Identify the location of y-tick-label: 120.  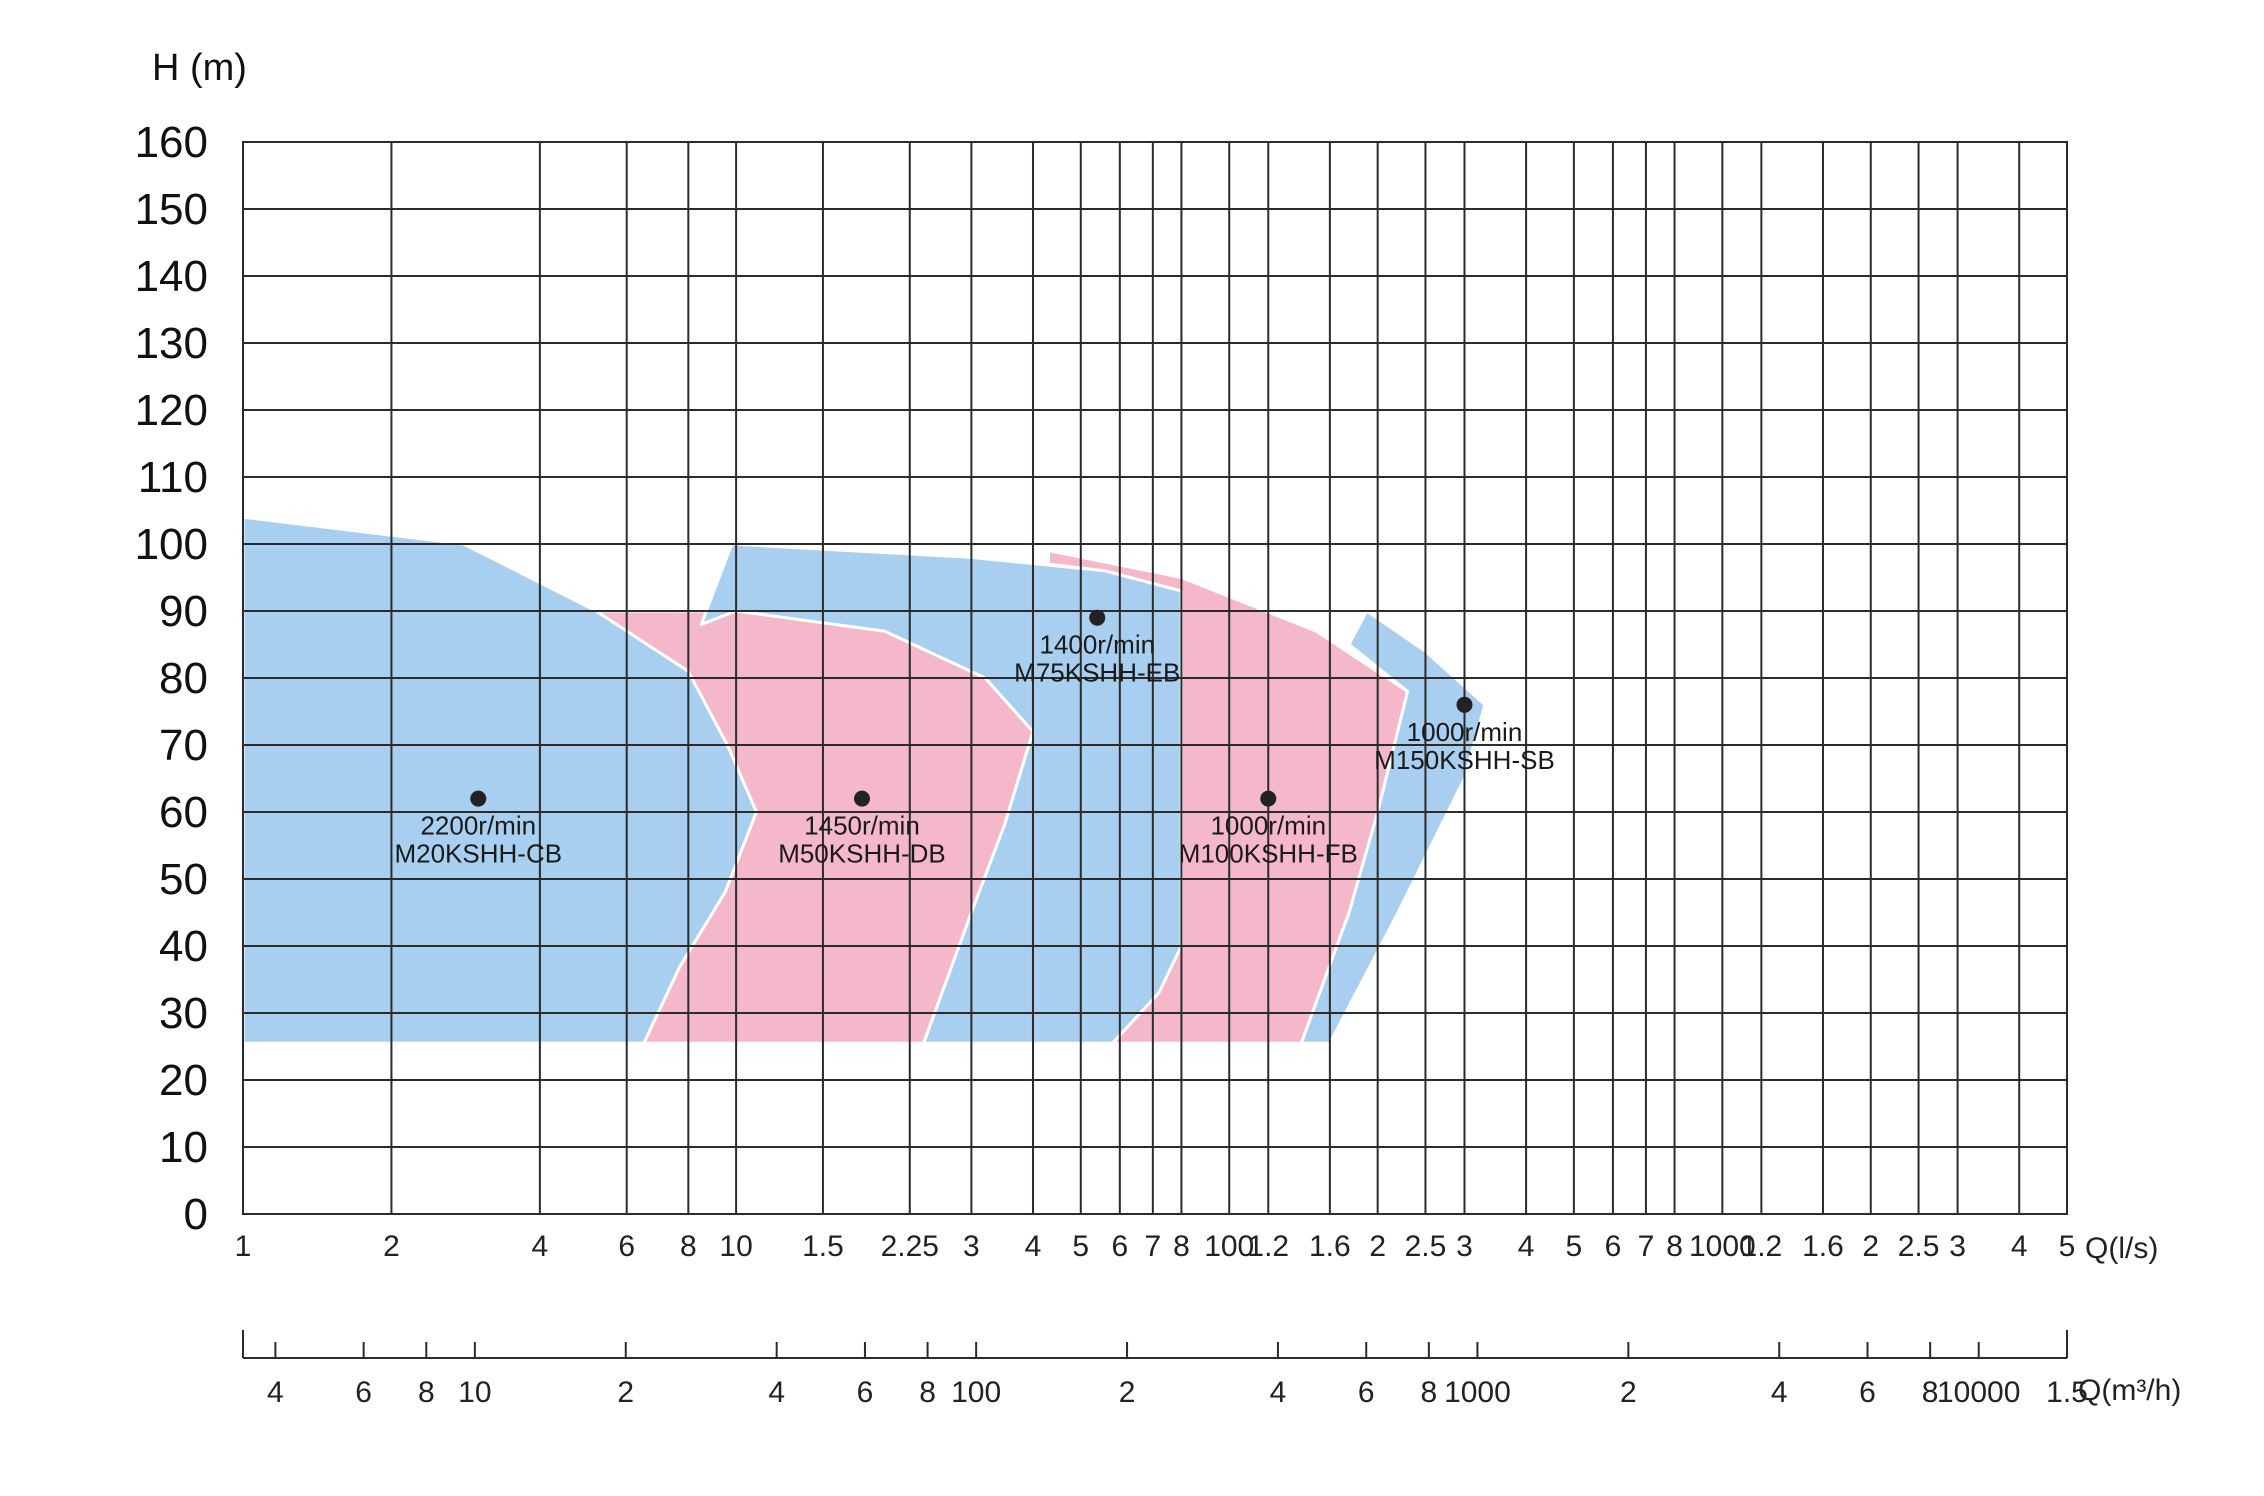
(171, 410).